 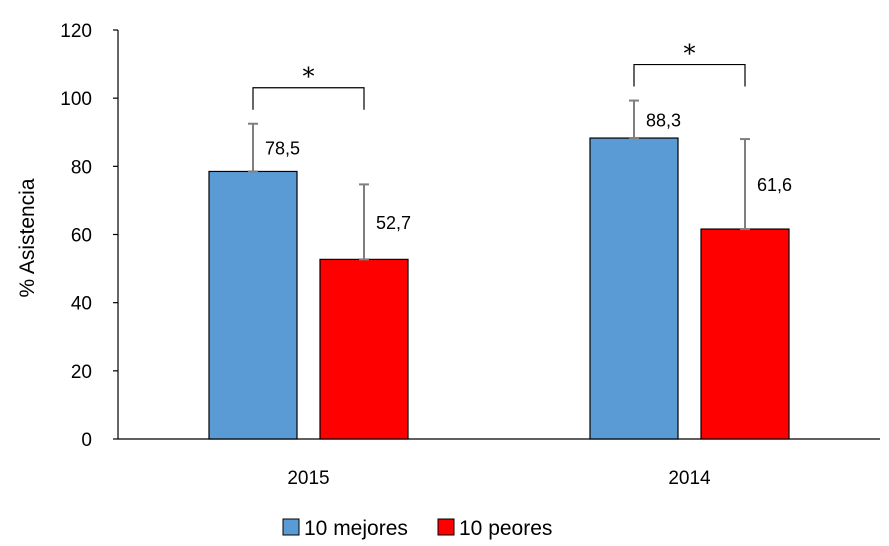 I want to click on legend: 10 mejores 10 peores, so click(x=417, y=528).